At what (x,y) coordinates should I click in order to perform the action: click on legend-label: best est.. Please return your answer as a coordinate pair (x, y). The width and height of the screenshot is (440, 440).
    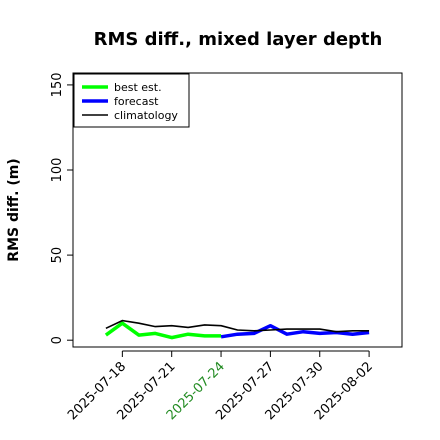
    Looking at the image, I should click on (138, 87).